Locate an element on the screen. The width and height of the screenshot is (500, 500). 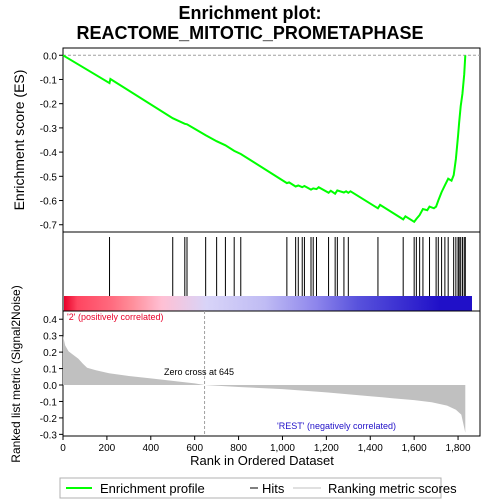
metric-y-tick-label: -0.2 is located at coordinates (49, 419).